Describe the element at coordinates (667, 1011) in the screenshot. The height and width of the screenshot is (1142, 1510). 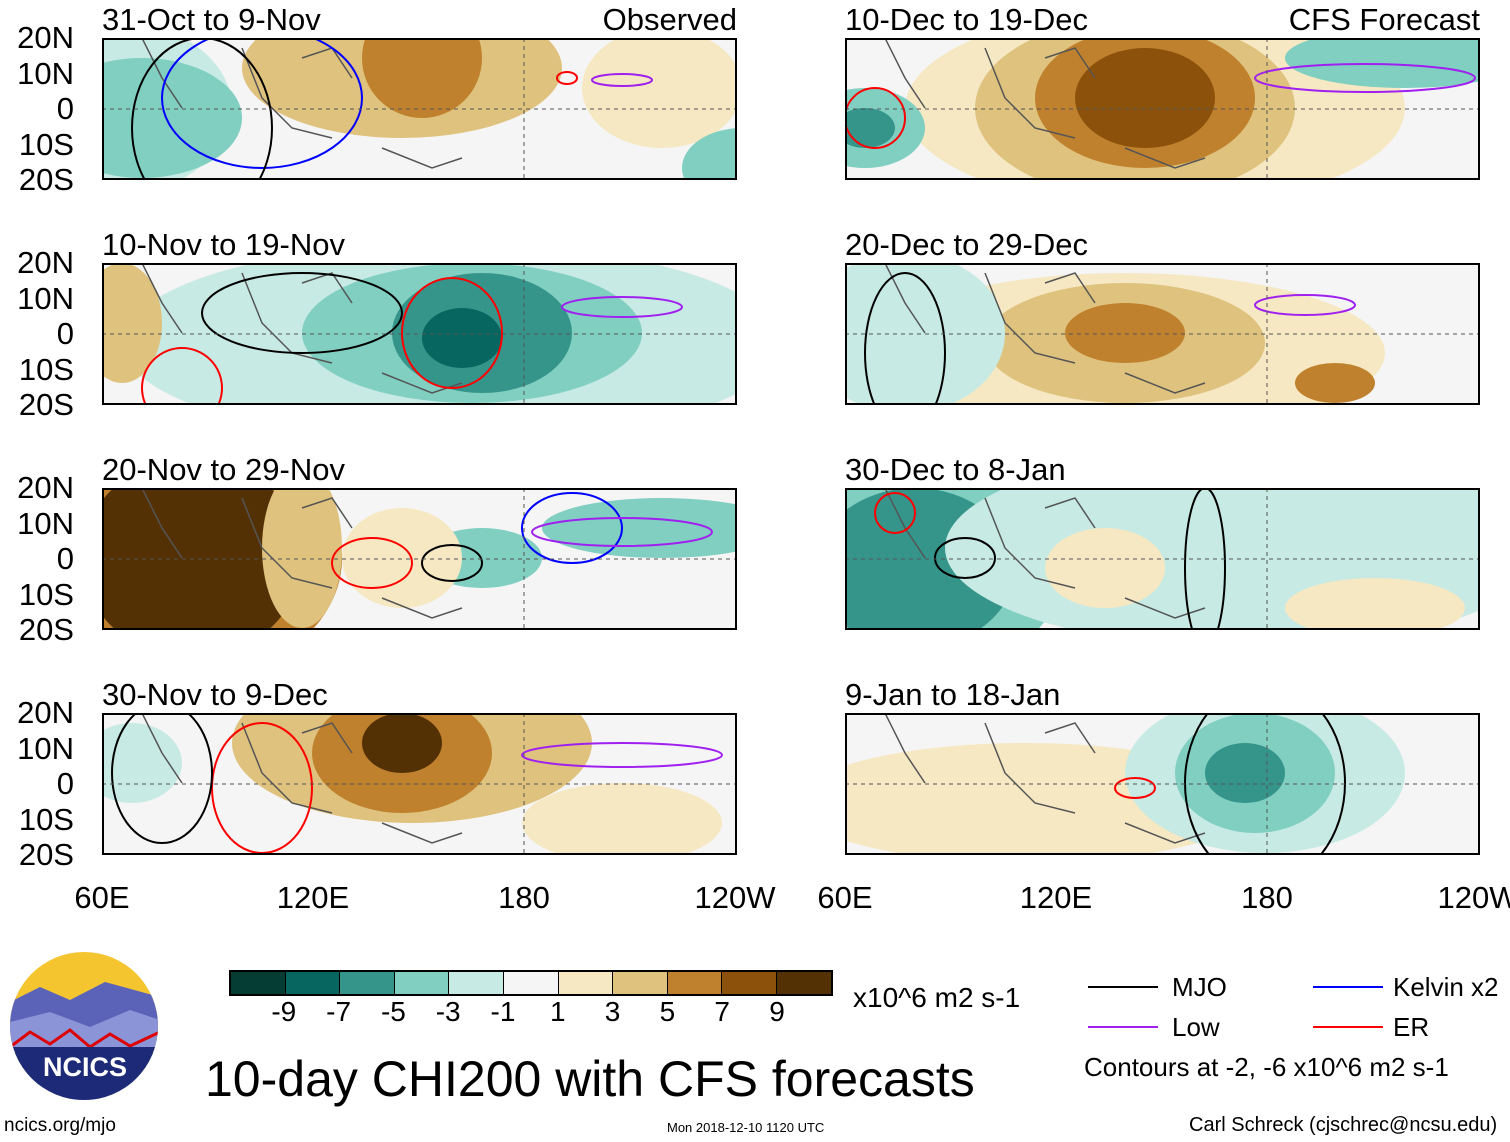
I see `colorbar-tick-label: 5` at that location.